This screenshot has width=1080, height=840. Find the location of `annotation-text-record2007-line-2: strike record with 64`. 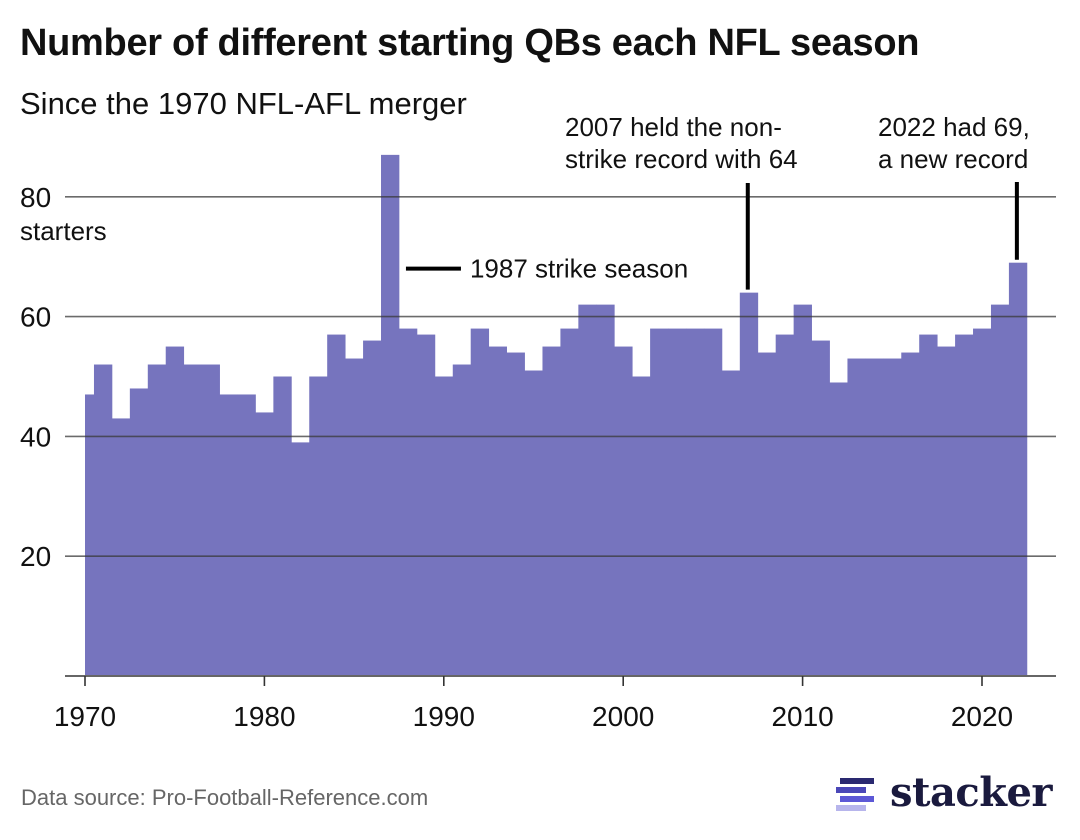

annotation-text-record2007-line-2: strike record with 64 is located at coordinates (681, 159).